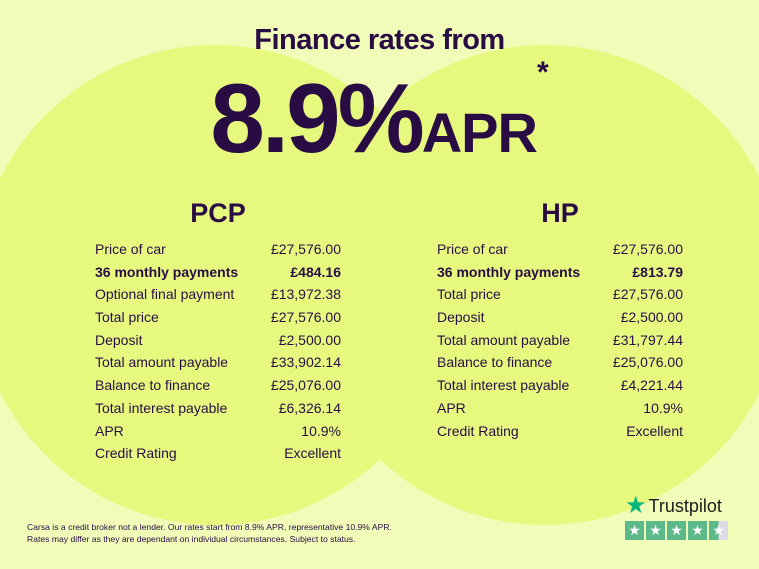  Describe the element at coordinates (218, 213) in the screenshot. I see `pcp-title: PCP` at that location.